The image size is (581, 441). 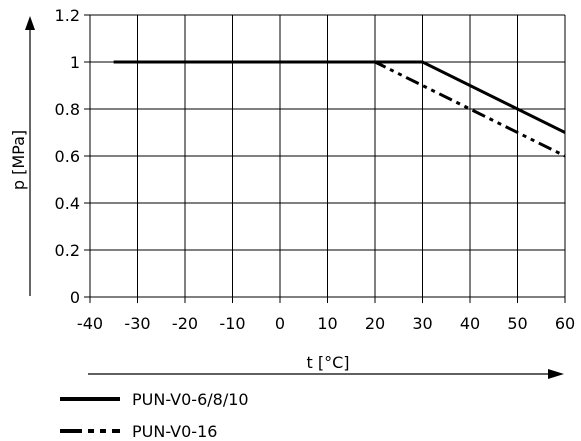 I want to click on legend: PUN-V0-6/8/10 PUN-V0-16, so click(x=154, y=415).